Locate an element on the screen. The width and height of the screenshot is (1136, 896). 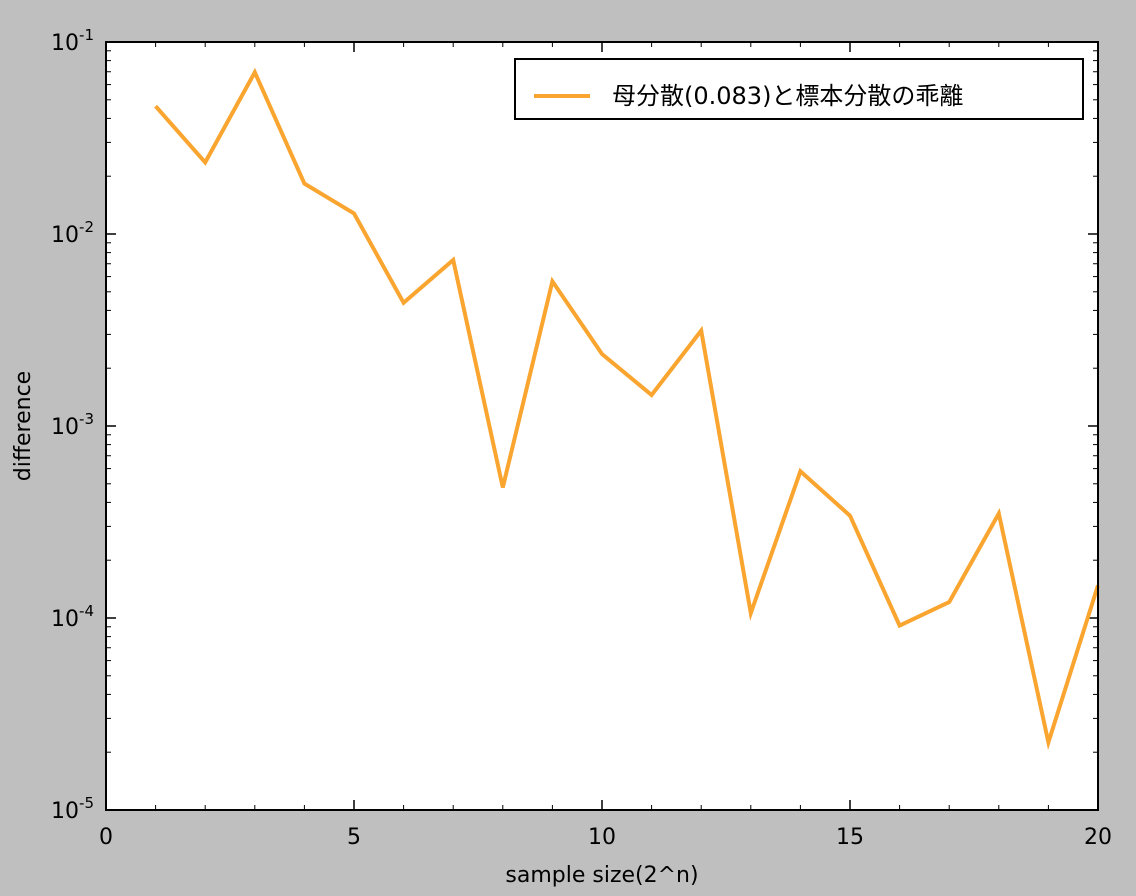
x-tick-label: 20 is located at coordinates (1098, 837).